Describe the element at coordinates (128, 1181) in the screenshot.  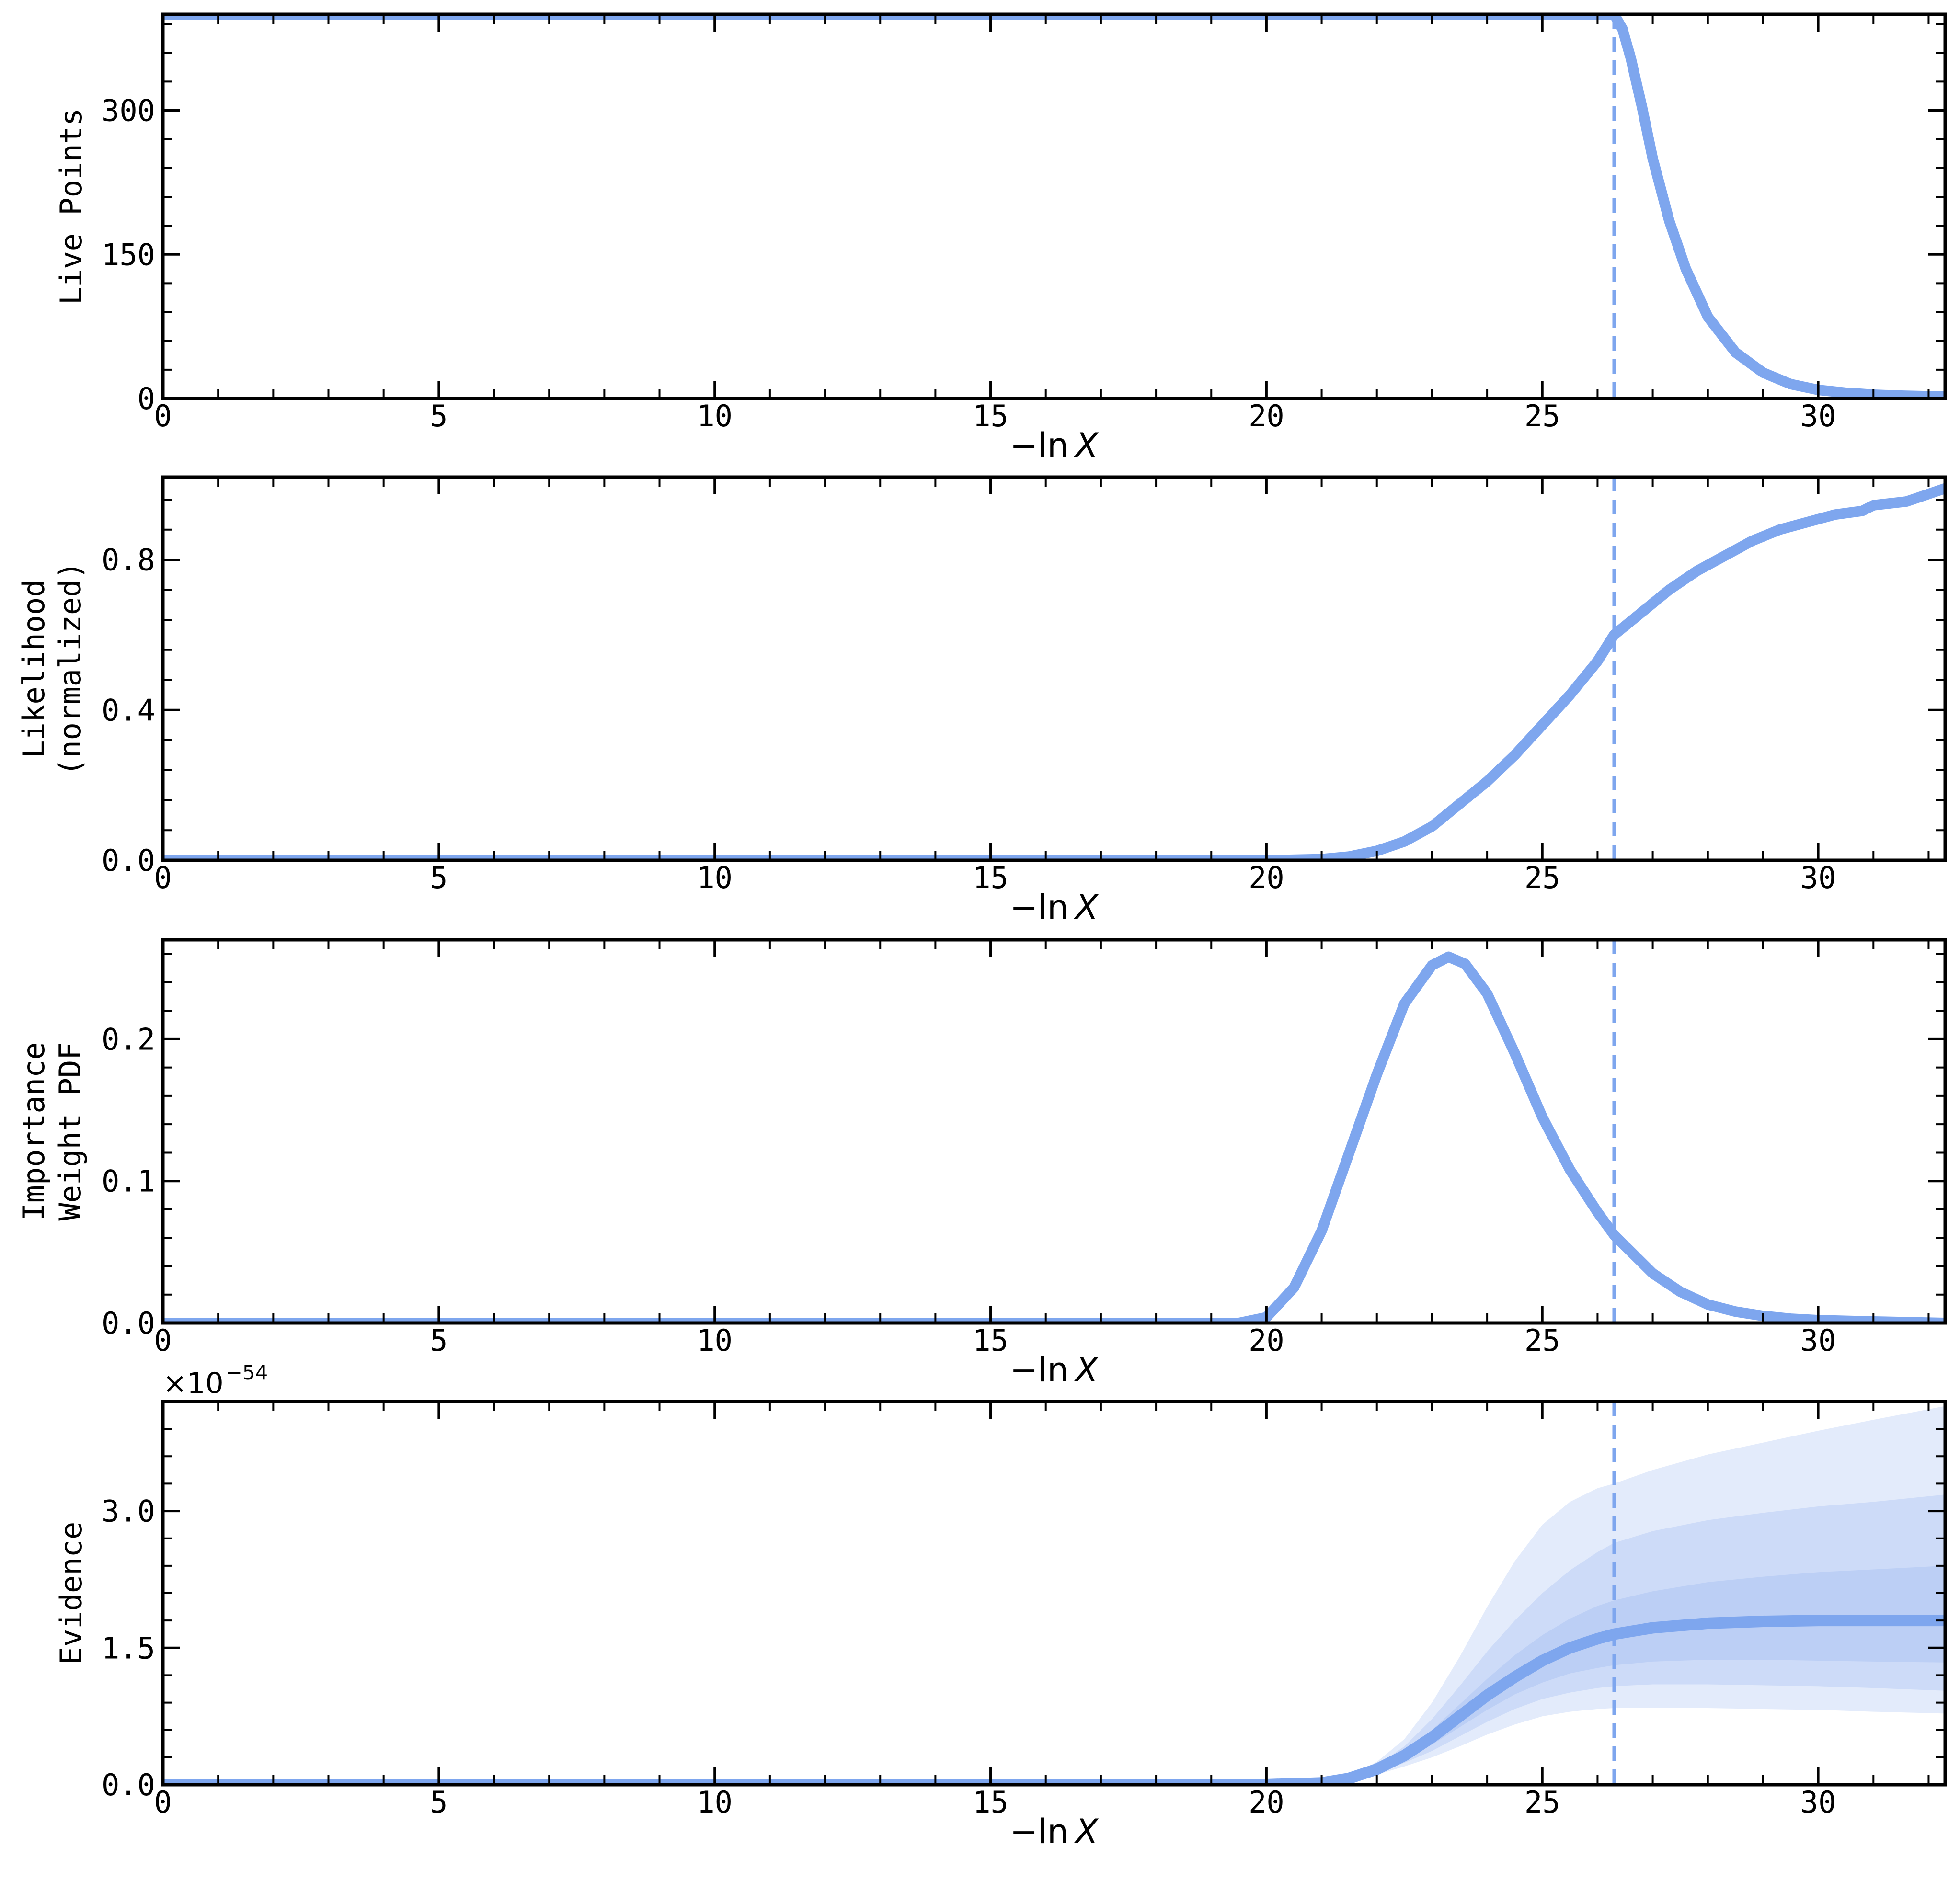
I see `y-tick-label: 0.1` at that location.